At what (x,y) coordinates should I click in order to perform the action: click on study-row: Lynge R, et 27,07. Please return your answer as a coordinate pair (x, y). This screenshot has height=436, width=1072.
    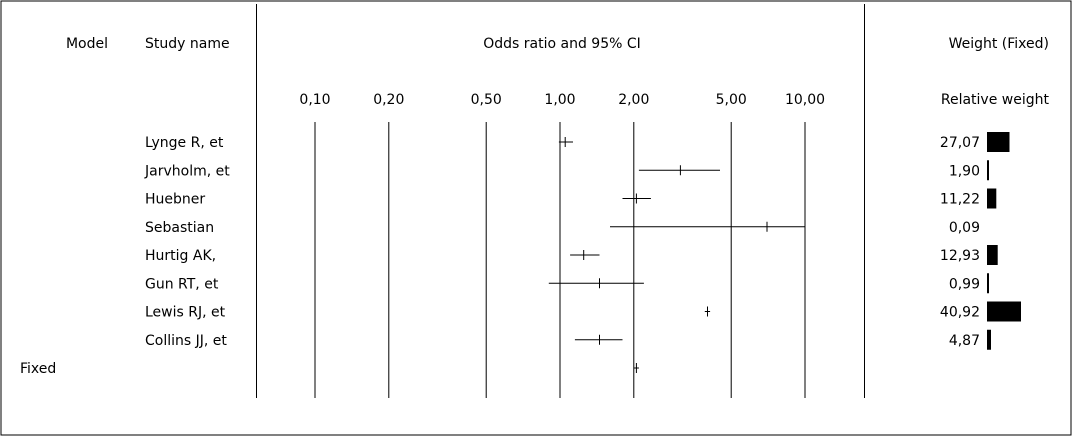
    Looking at the image, I should click on (577, 142).